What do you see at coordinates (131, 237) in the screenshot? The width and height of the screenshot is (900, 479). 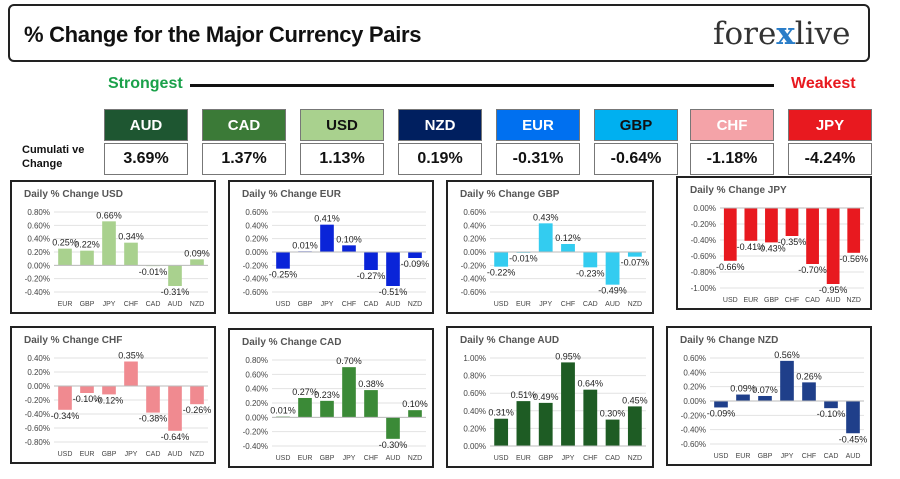 I see `data-label: 0.34%` at bounding box center [131, 237].